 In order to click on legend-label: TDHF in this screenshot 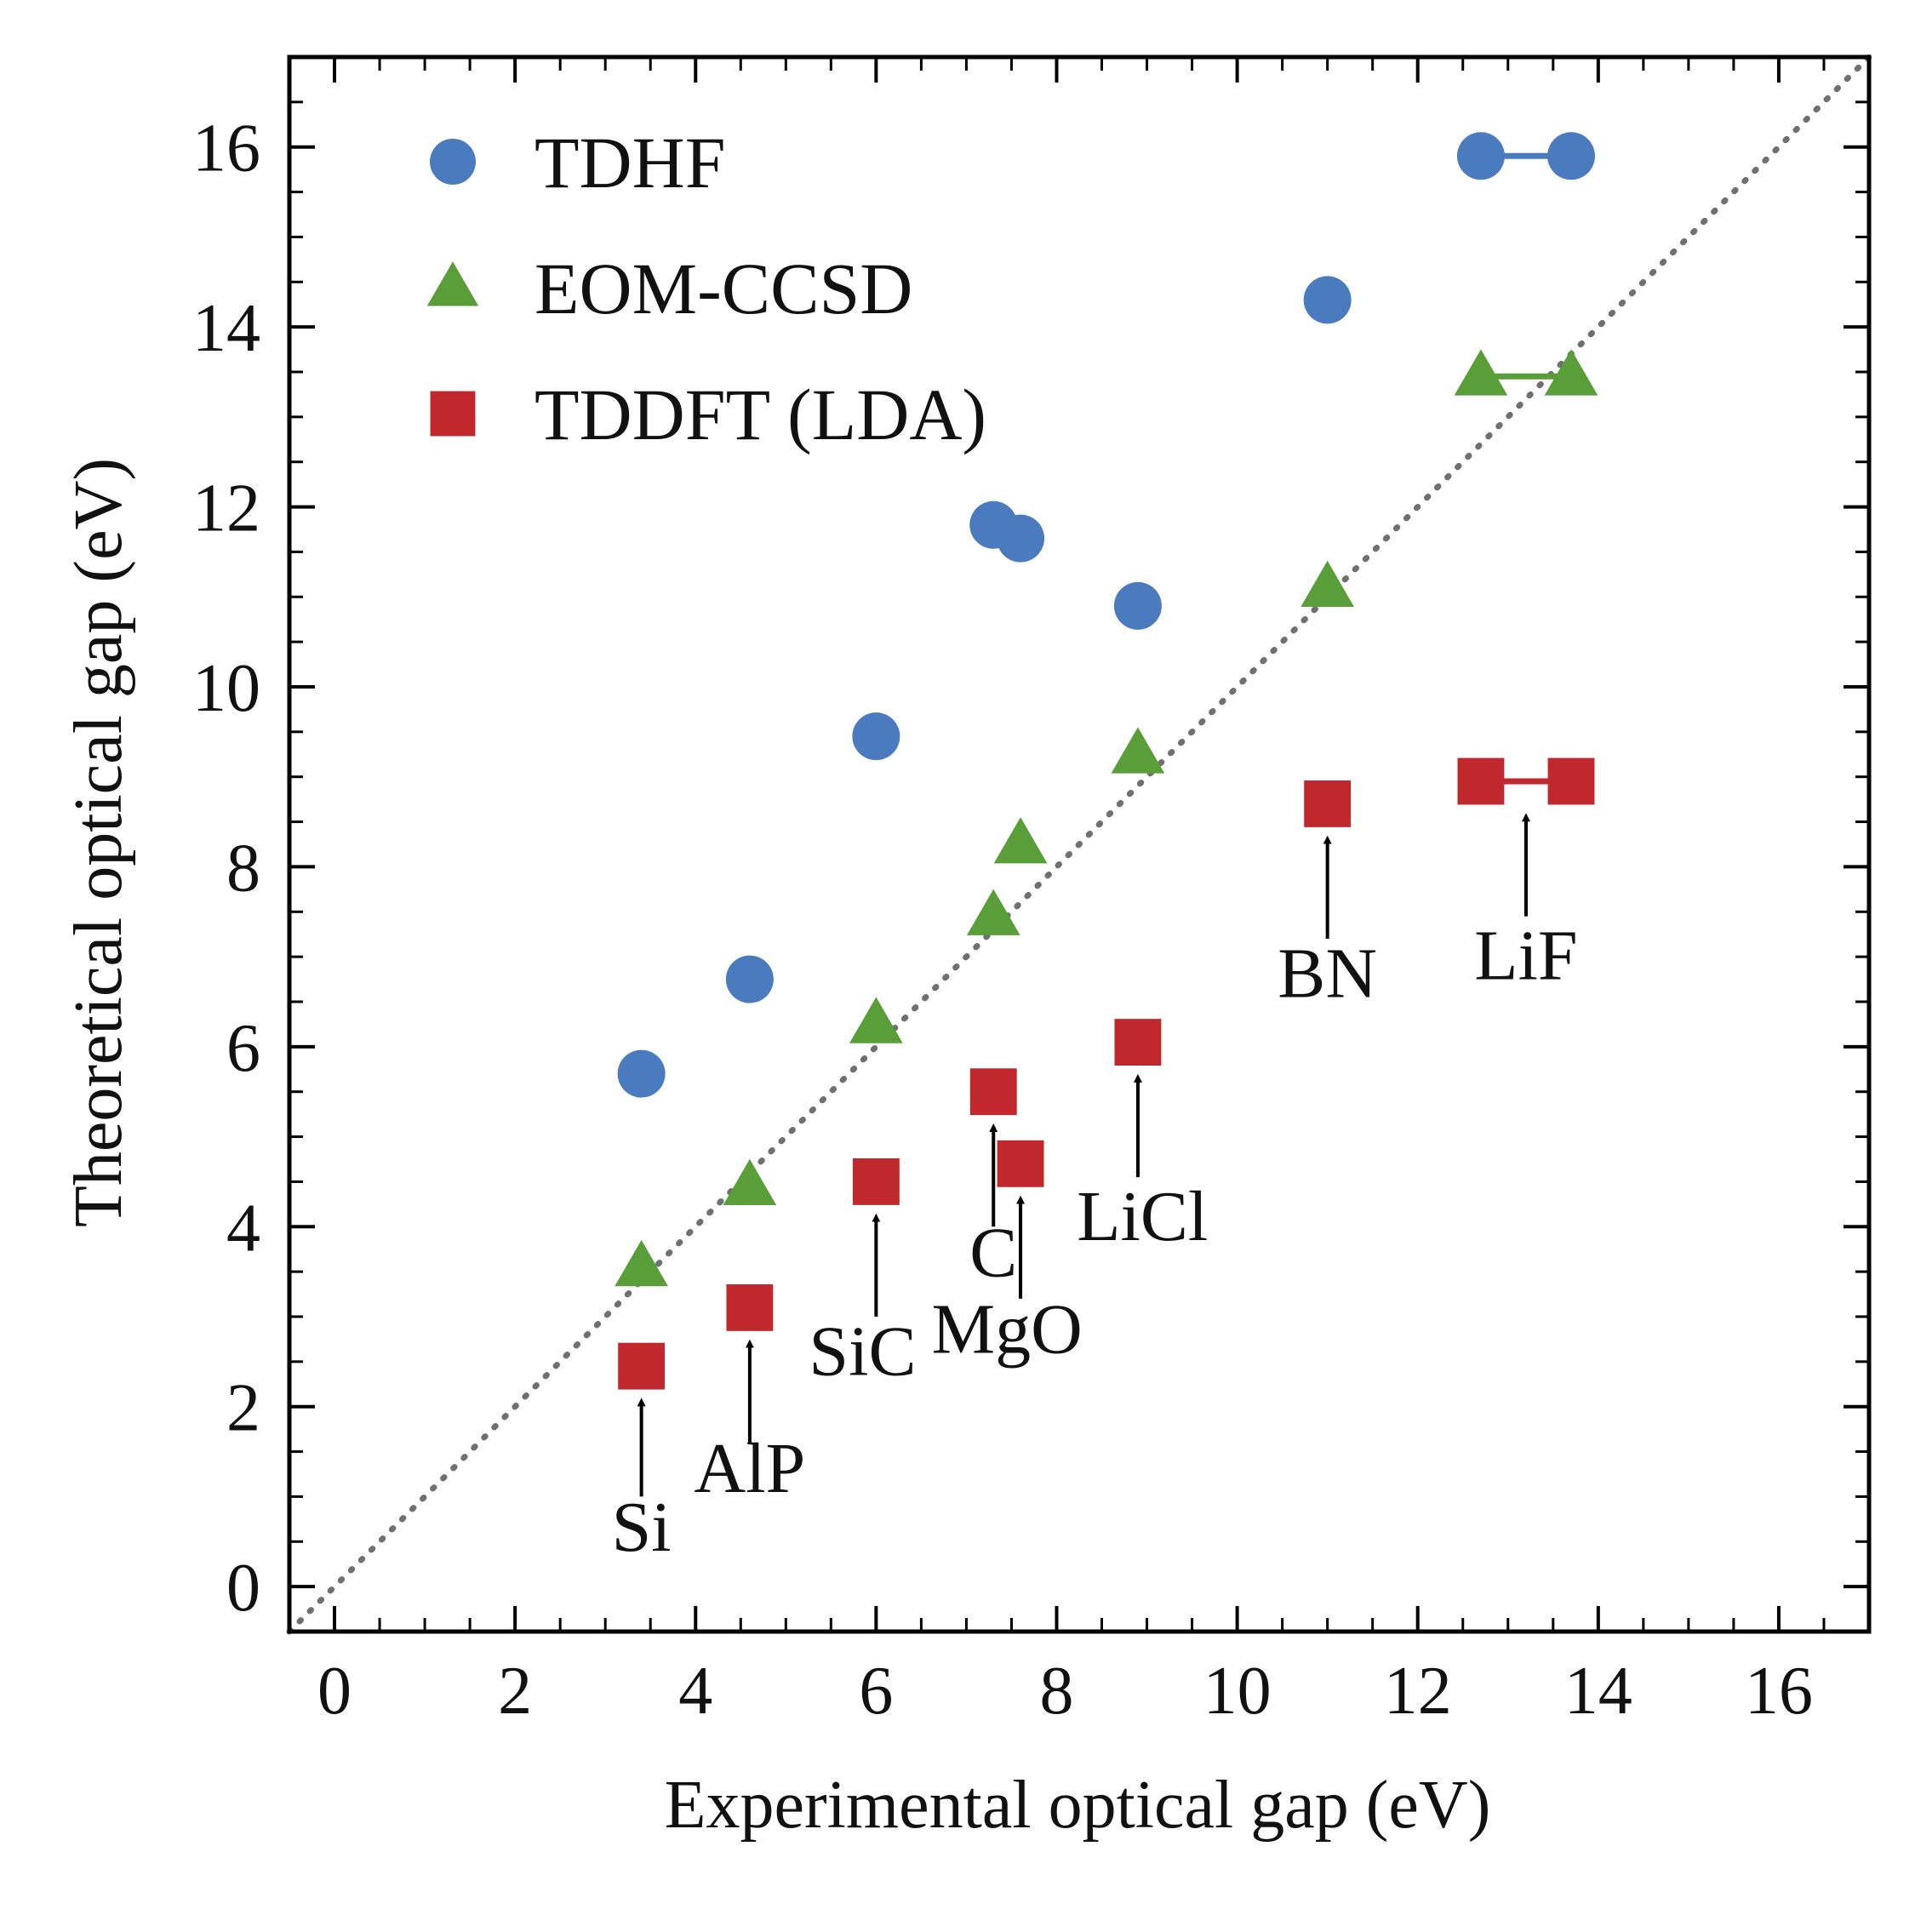, I will do `click(630, 162)`.